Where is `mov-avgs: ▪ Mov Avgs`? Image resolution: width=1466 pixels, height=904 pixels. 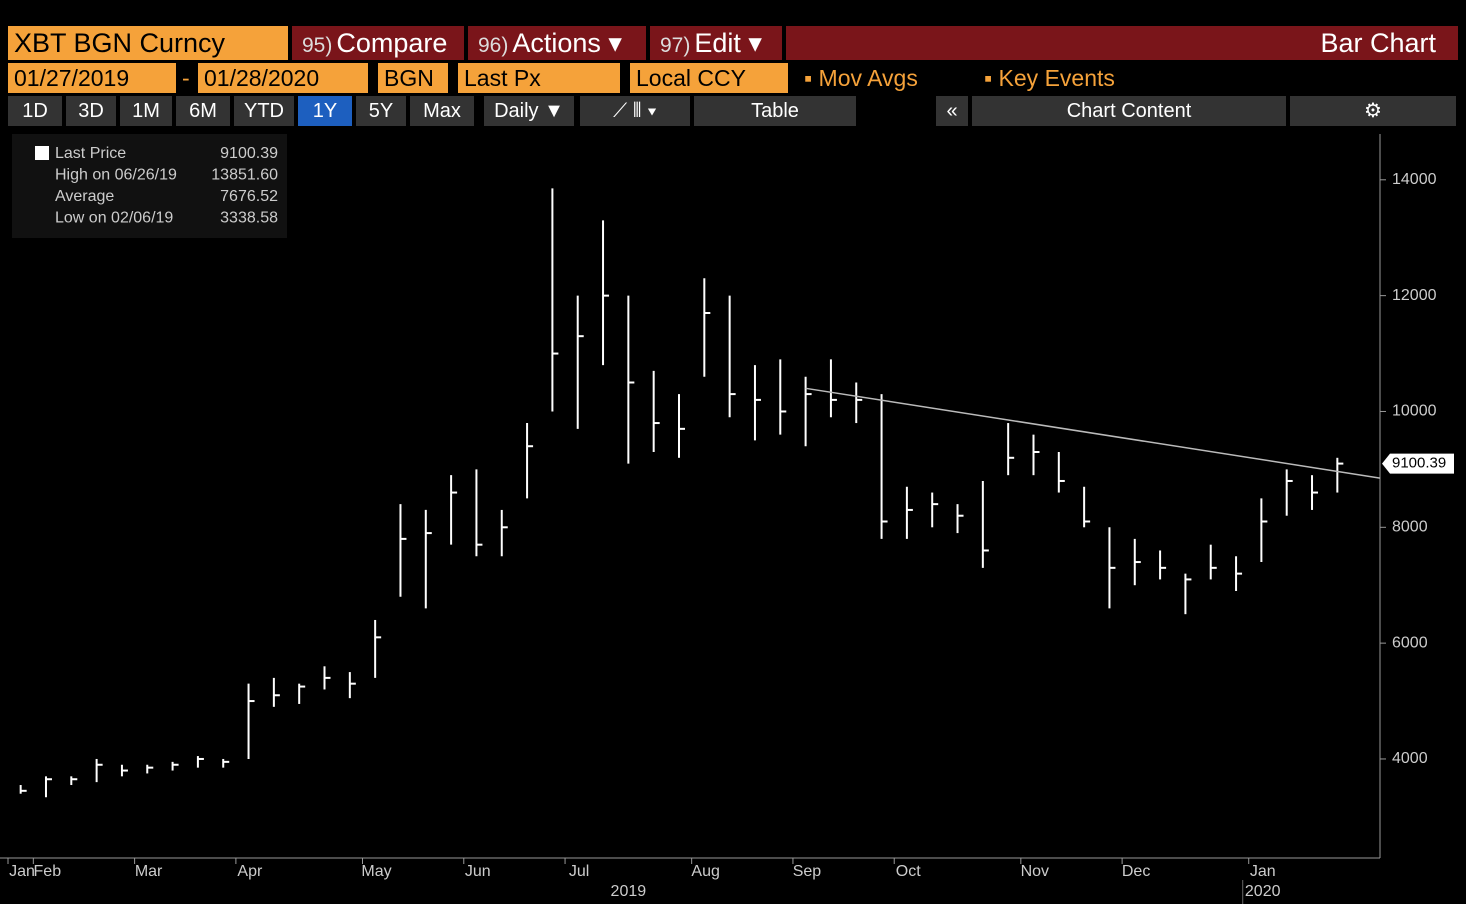
mov-avgs: ▪ Mov Avgs is located at coordinates (861, 78).